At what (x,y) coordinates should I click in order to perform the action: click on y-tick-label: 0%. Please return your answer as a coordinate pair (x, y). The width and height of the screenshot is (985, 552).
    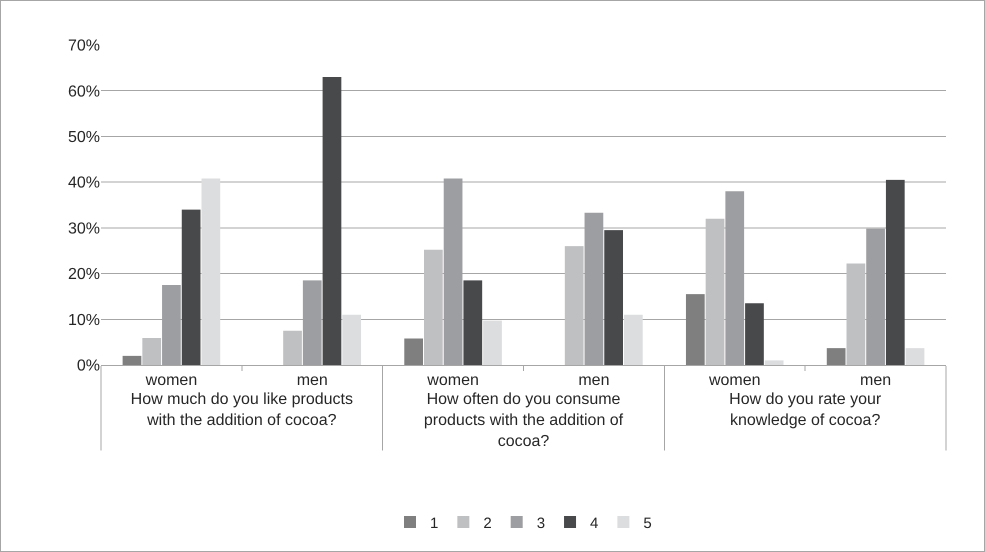
    Looking at the image, I should click on (88, 366).